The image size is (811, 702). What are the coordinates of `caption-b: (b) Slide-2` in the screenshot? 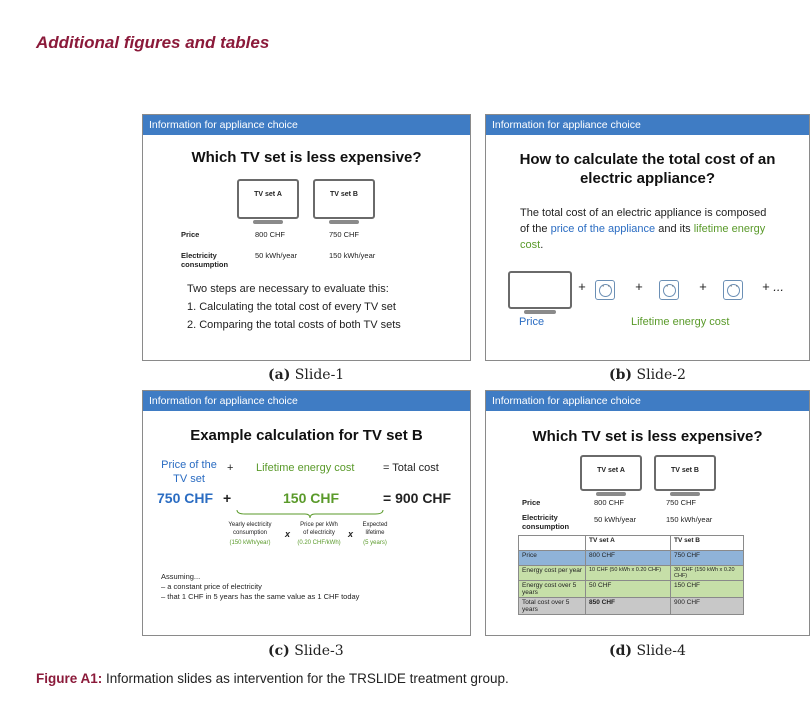 It's located at (647, 375).